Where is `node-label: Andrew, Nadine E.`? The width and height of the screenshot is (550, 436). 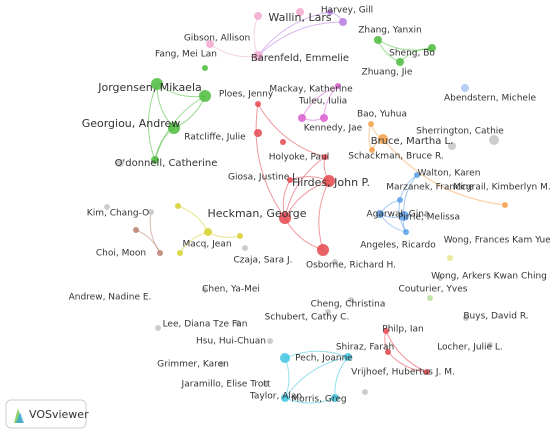
node-label: Andrew, Nadine E. is located at coordinates (110, 298).